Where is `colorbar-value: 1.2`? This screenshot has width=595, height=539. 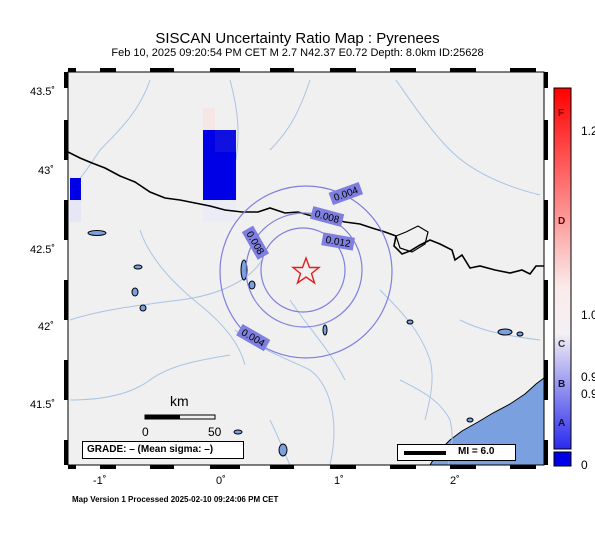
colorbar-value: 1.2 is located at coordinates (588, 131).